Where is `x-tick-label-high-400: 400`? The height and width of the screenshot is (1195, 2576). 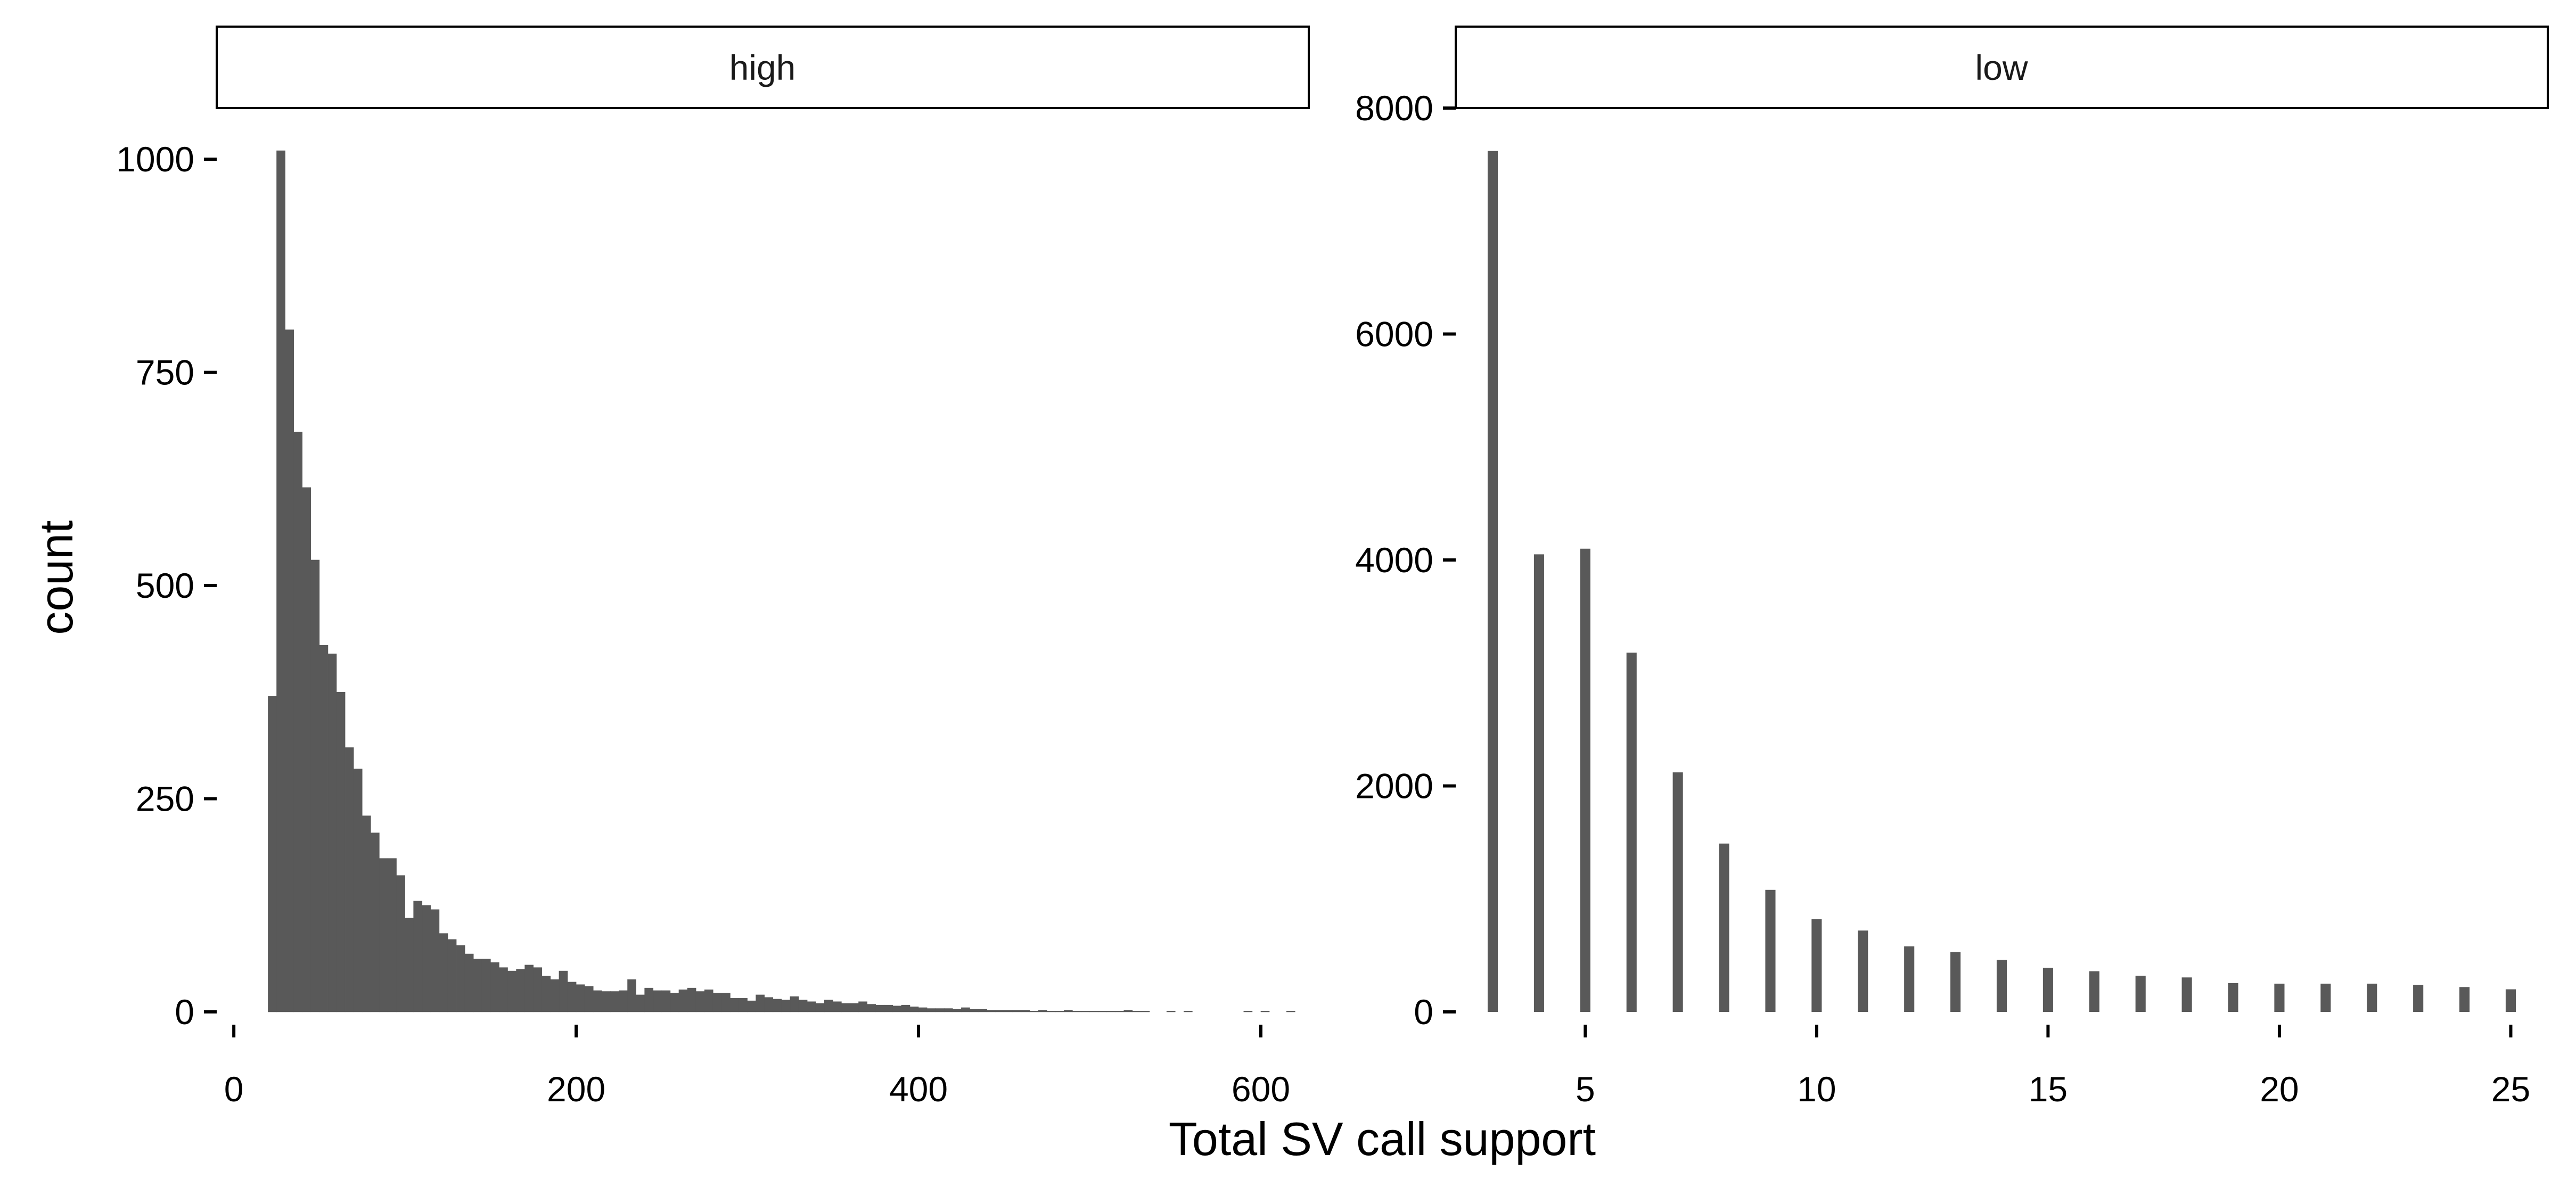 x-tick-label-high-400: 400 is located at coordinates (918, 1089).